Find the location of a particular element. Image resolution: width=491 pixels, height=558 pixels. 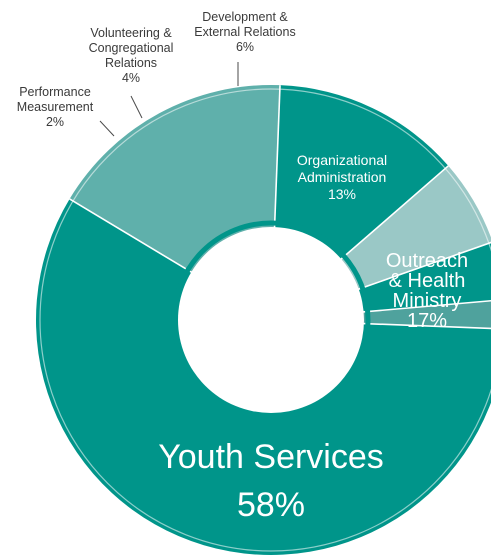

slice-performance-measurement is located at coordinates (426, 314).